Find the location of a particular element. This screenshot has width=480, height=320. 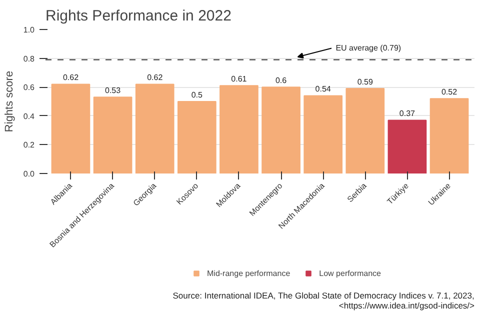

text: <https://www.idea.int/gsod-indices/> is located at coordinates (406, 305).